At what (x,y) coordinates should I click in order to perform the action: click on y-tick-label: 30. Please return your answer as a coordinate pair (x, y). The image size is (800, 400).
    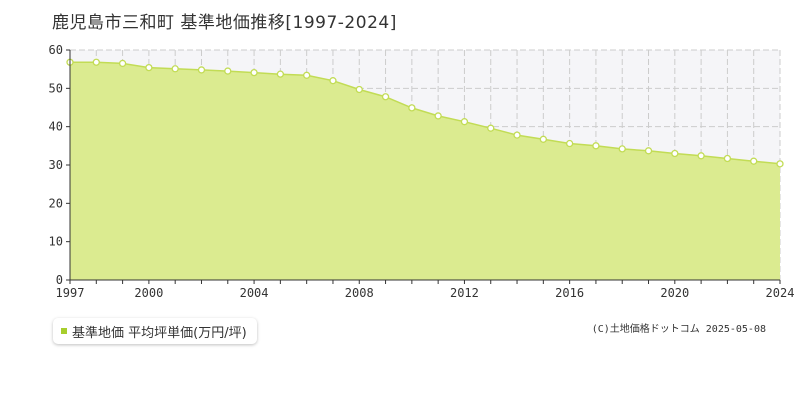
    Looking at the image, I should click on (56, 165).